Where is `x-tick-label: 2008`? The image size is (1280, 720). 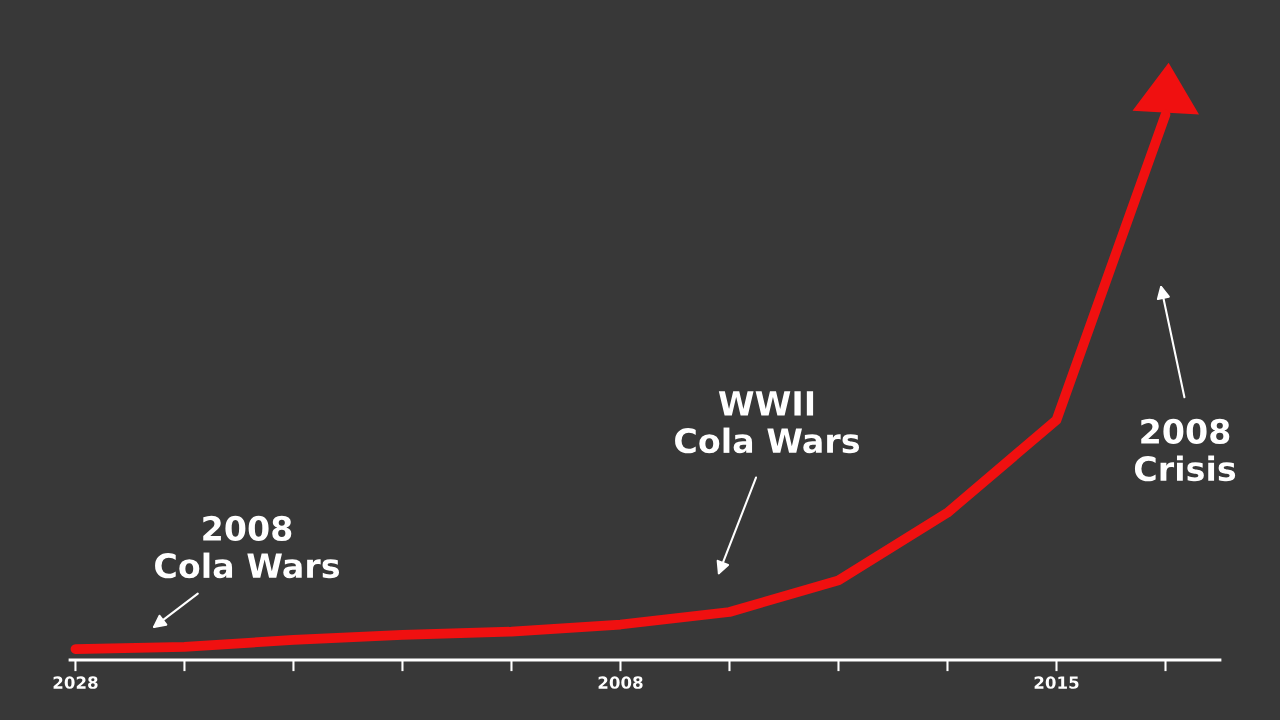
x-tick-label: 2008 is located at coordinates (620, 682).